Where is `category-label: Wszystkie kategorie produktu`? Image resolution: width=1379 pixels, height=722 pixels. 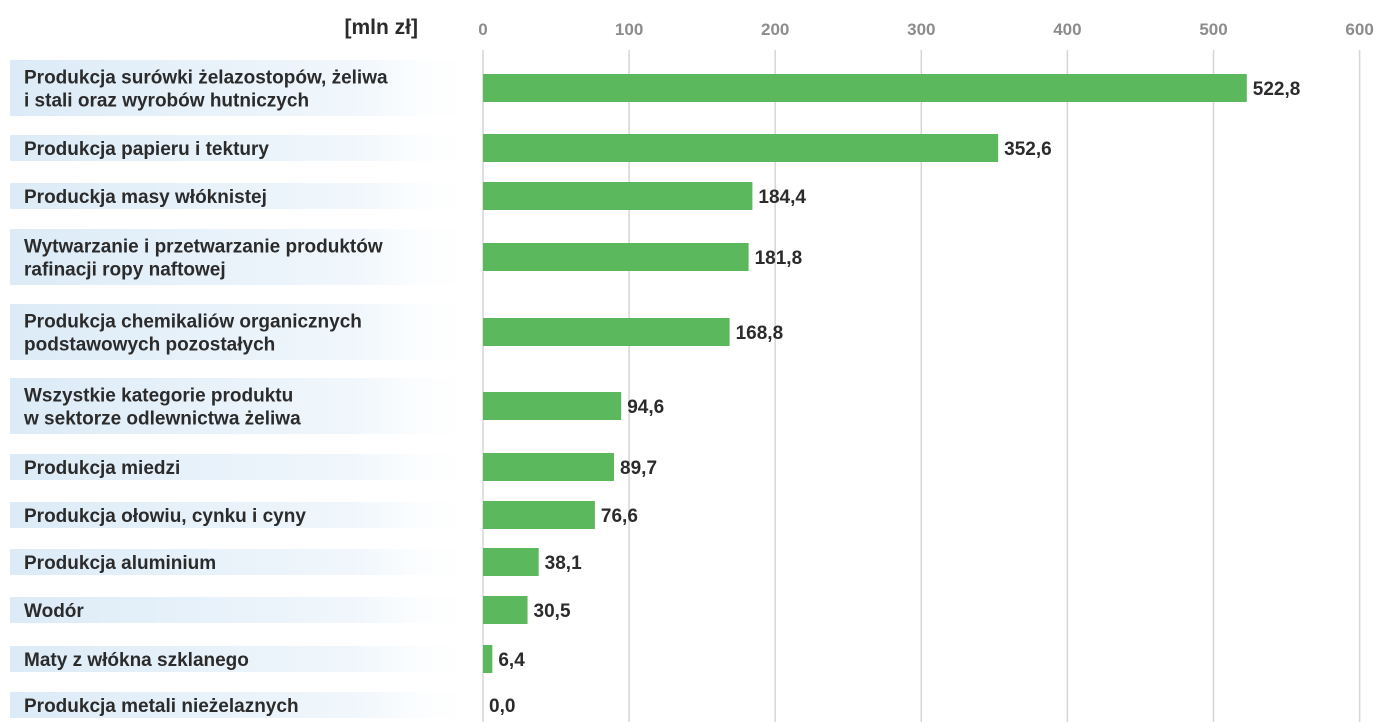
category-label: Wszystkie kategorie produktu is located at coordinates (158, 396).